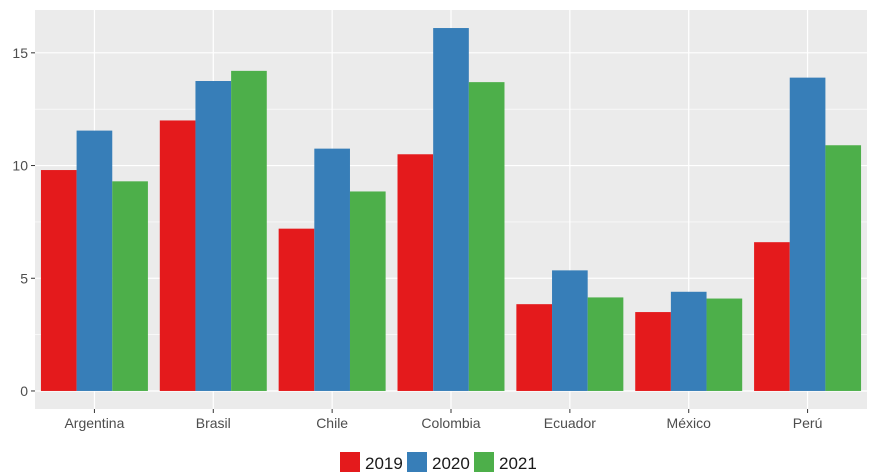  What do you see at coordinates (570, 423) in the screenshot?
I see `x-tick-label: Ecuador` at bounding box center [570, 423].